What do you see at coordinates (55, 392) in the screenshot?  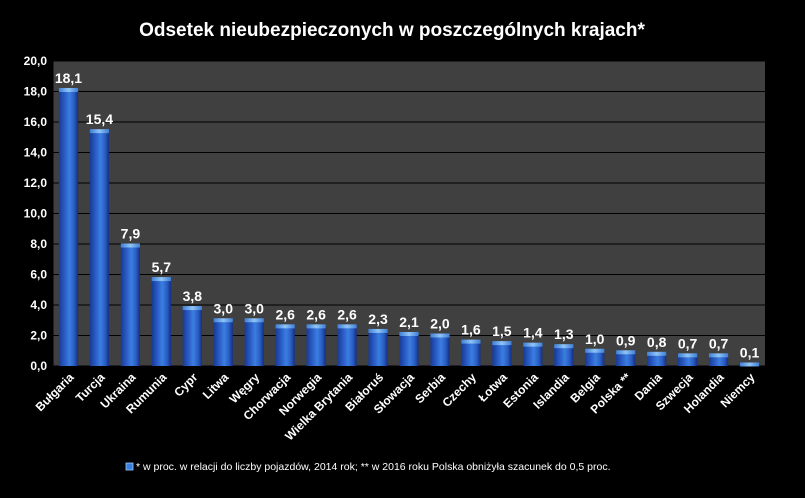 I see `x-tick-label: Bułgaria` at bounding box center [55, 392].